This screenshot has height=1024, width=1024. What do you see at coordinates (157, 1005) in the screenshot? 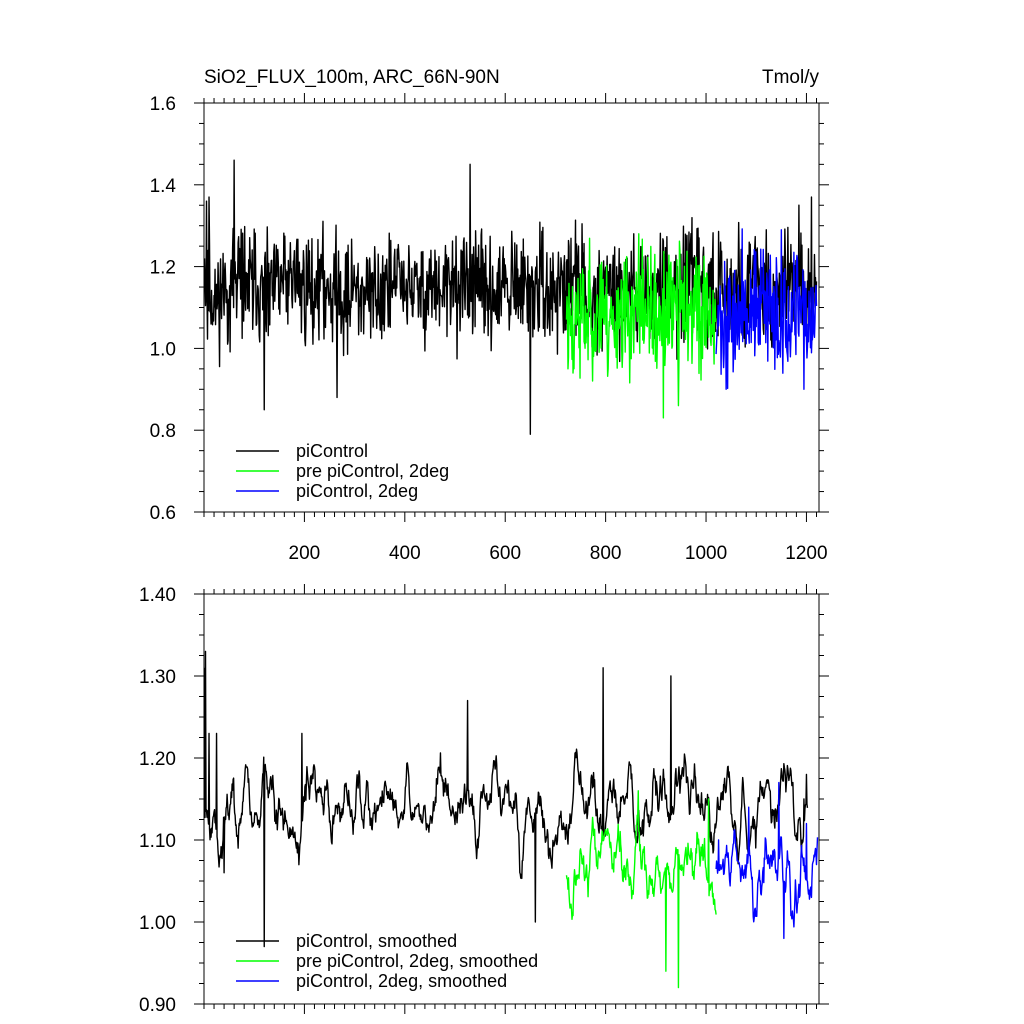
I see `y-tick-label: 0.90` at bounding box center [157, 1005].